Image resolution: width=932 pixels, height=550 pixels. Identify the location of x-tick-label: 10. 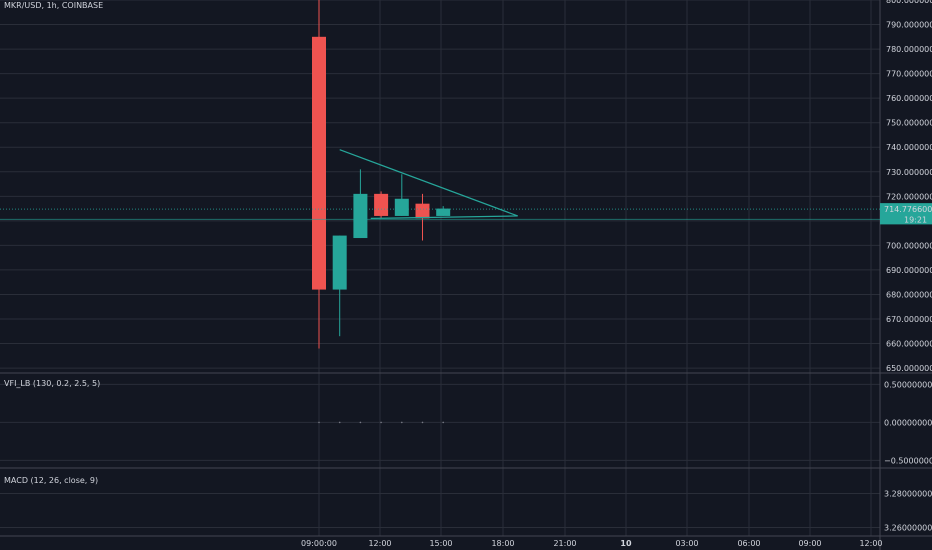
(626, 543).